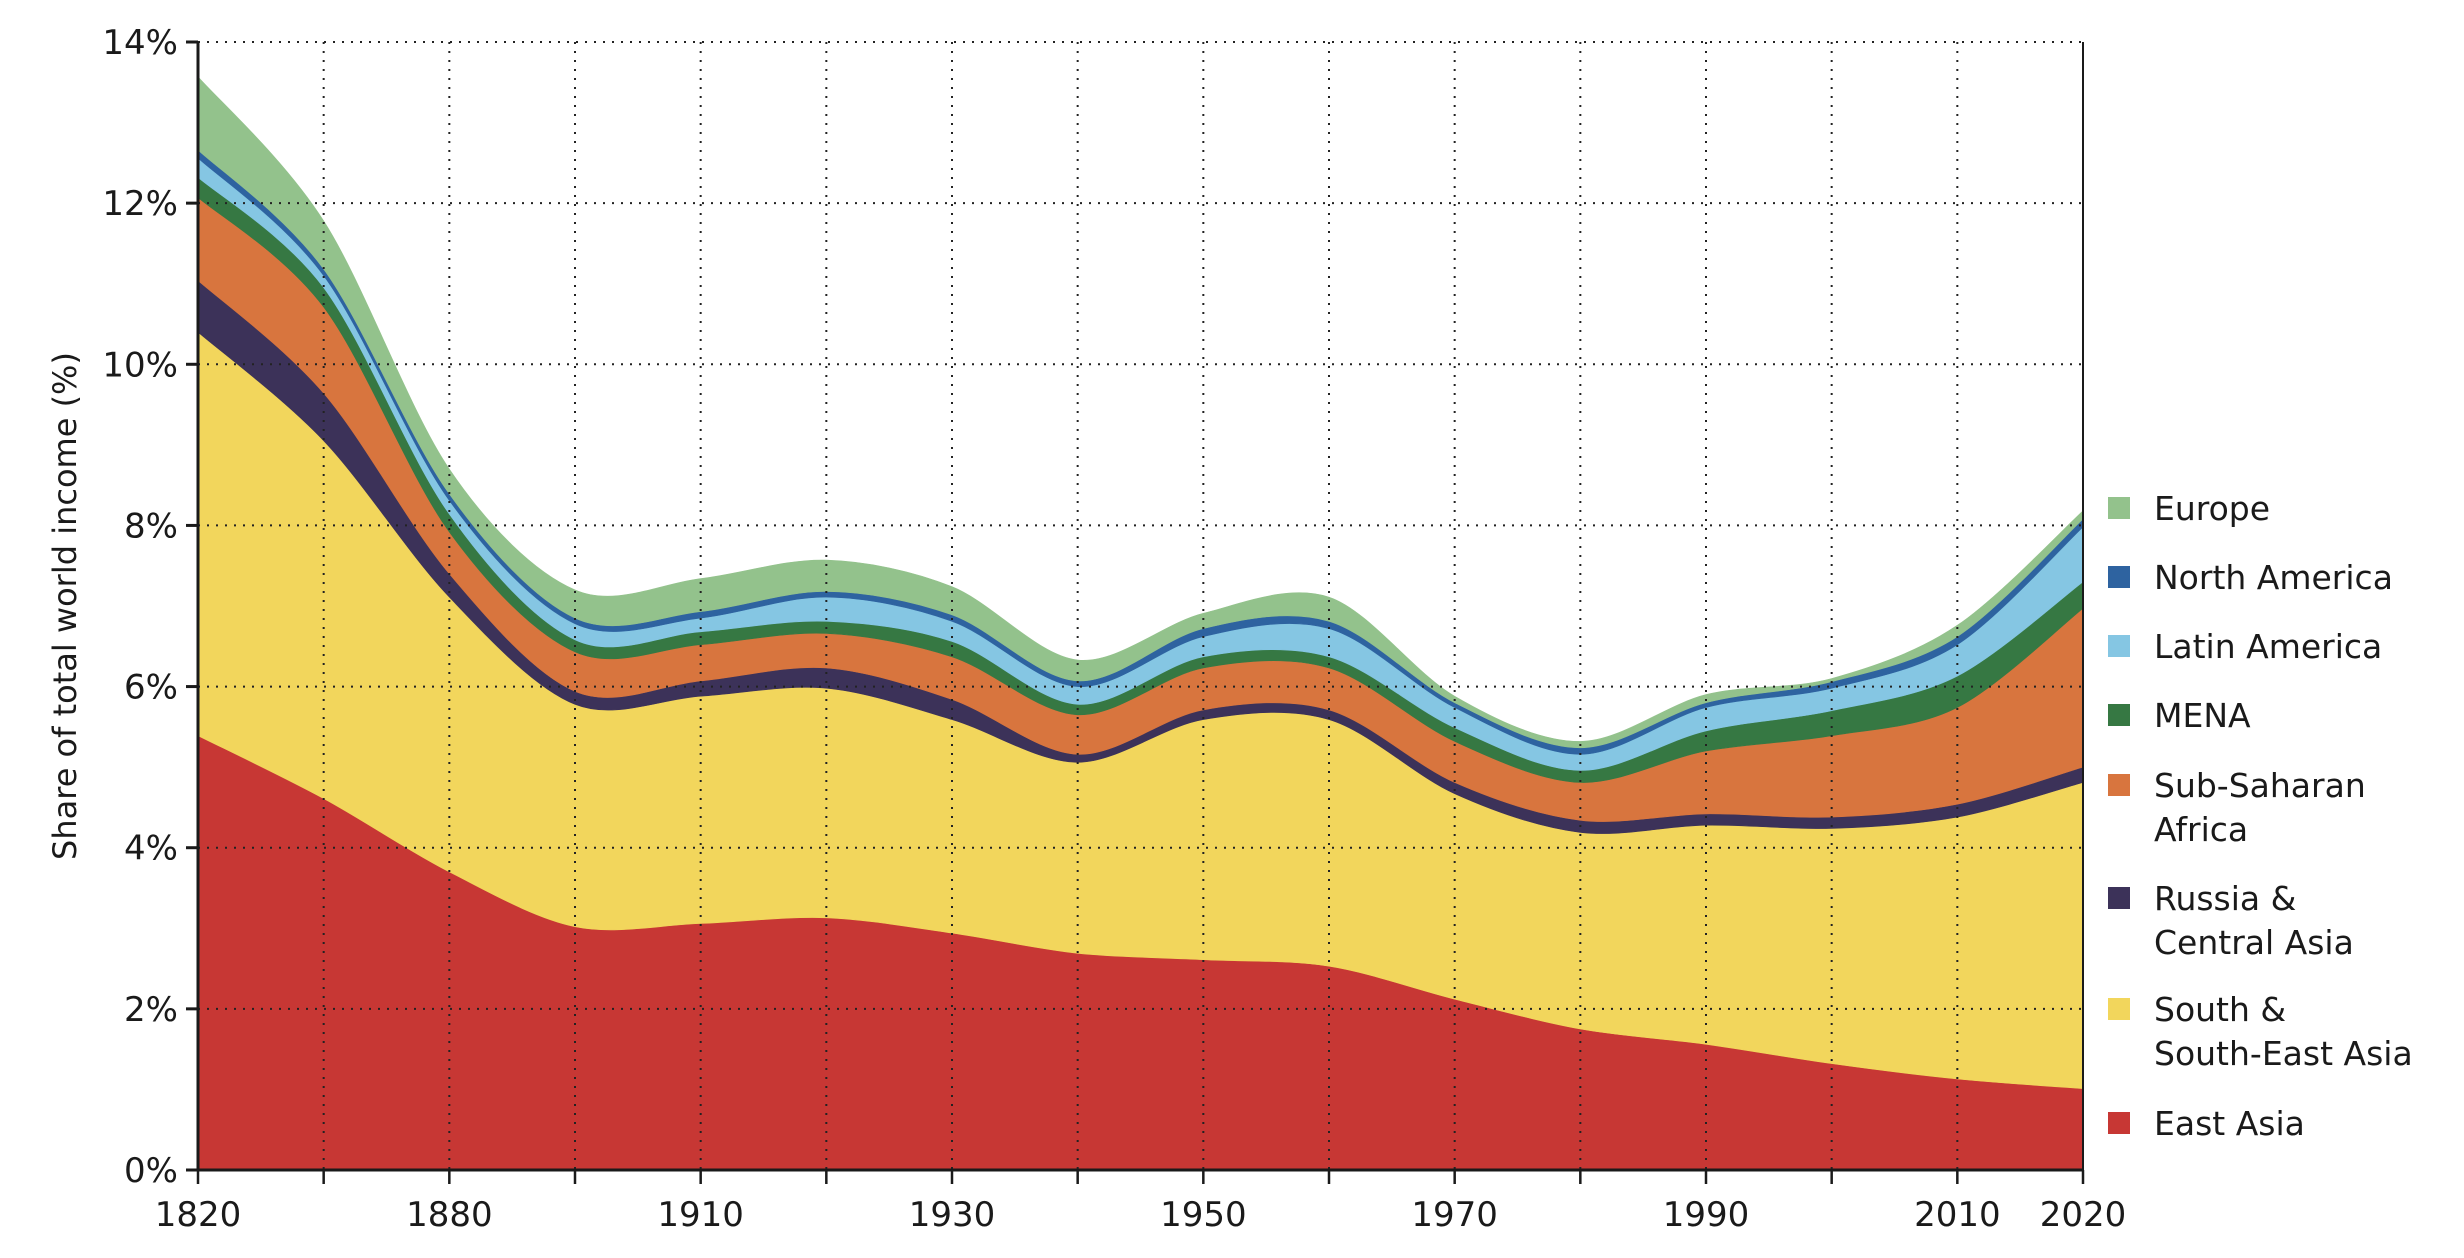 The height and width of the screenshot is (1258, 2464). I want to click on legend-item-mena: MENA, so click(2179, 716).